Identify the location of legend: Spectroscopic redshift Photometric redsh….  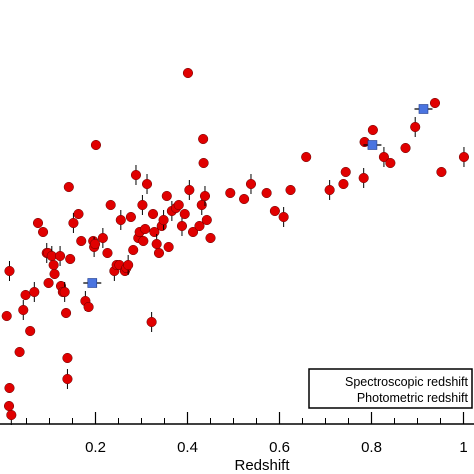
(390, 388).